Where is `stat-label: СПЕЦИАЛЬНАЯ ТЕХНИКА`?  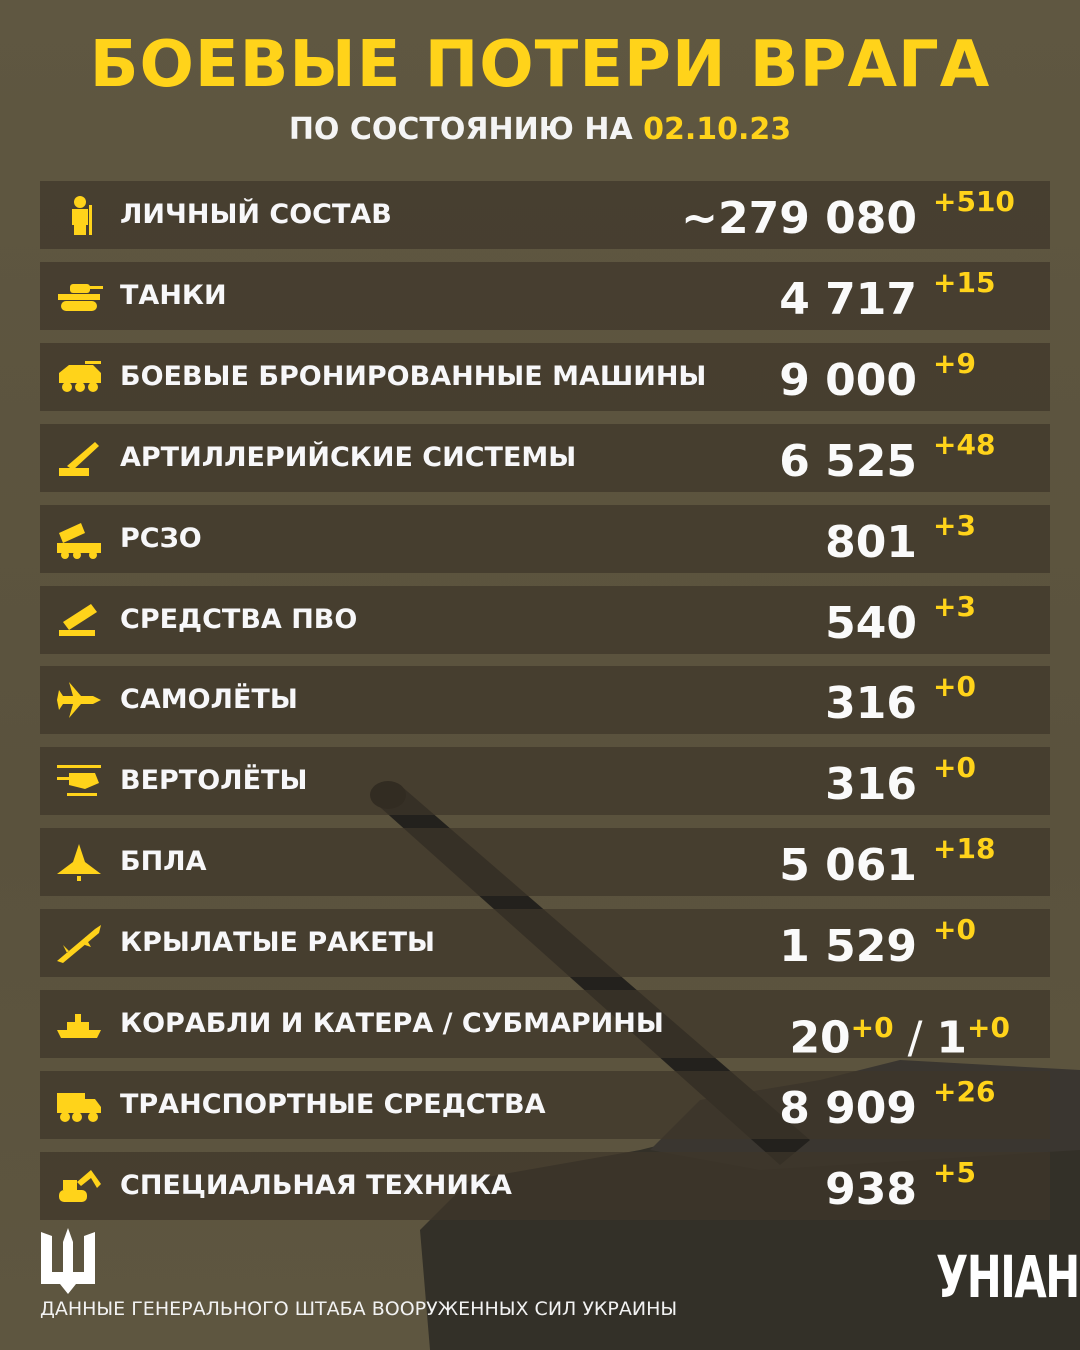
stat-label: СПЕЦИАЛЬНАЯ ТЕХНИКА is located at coordinates (316, 1185).